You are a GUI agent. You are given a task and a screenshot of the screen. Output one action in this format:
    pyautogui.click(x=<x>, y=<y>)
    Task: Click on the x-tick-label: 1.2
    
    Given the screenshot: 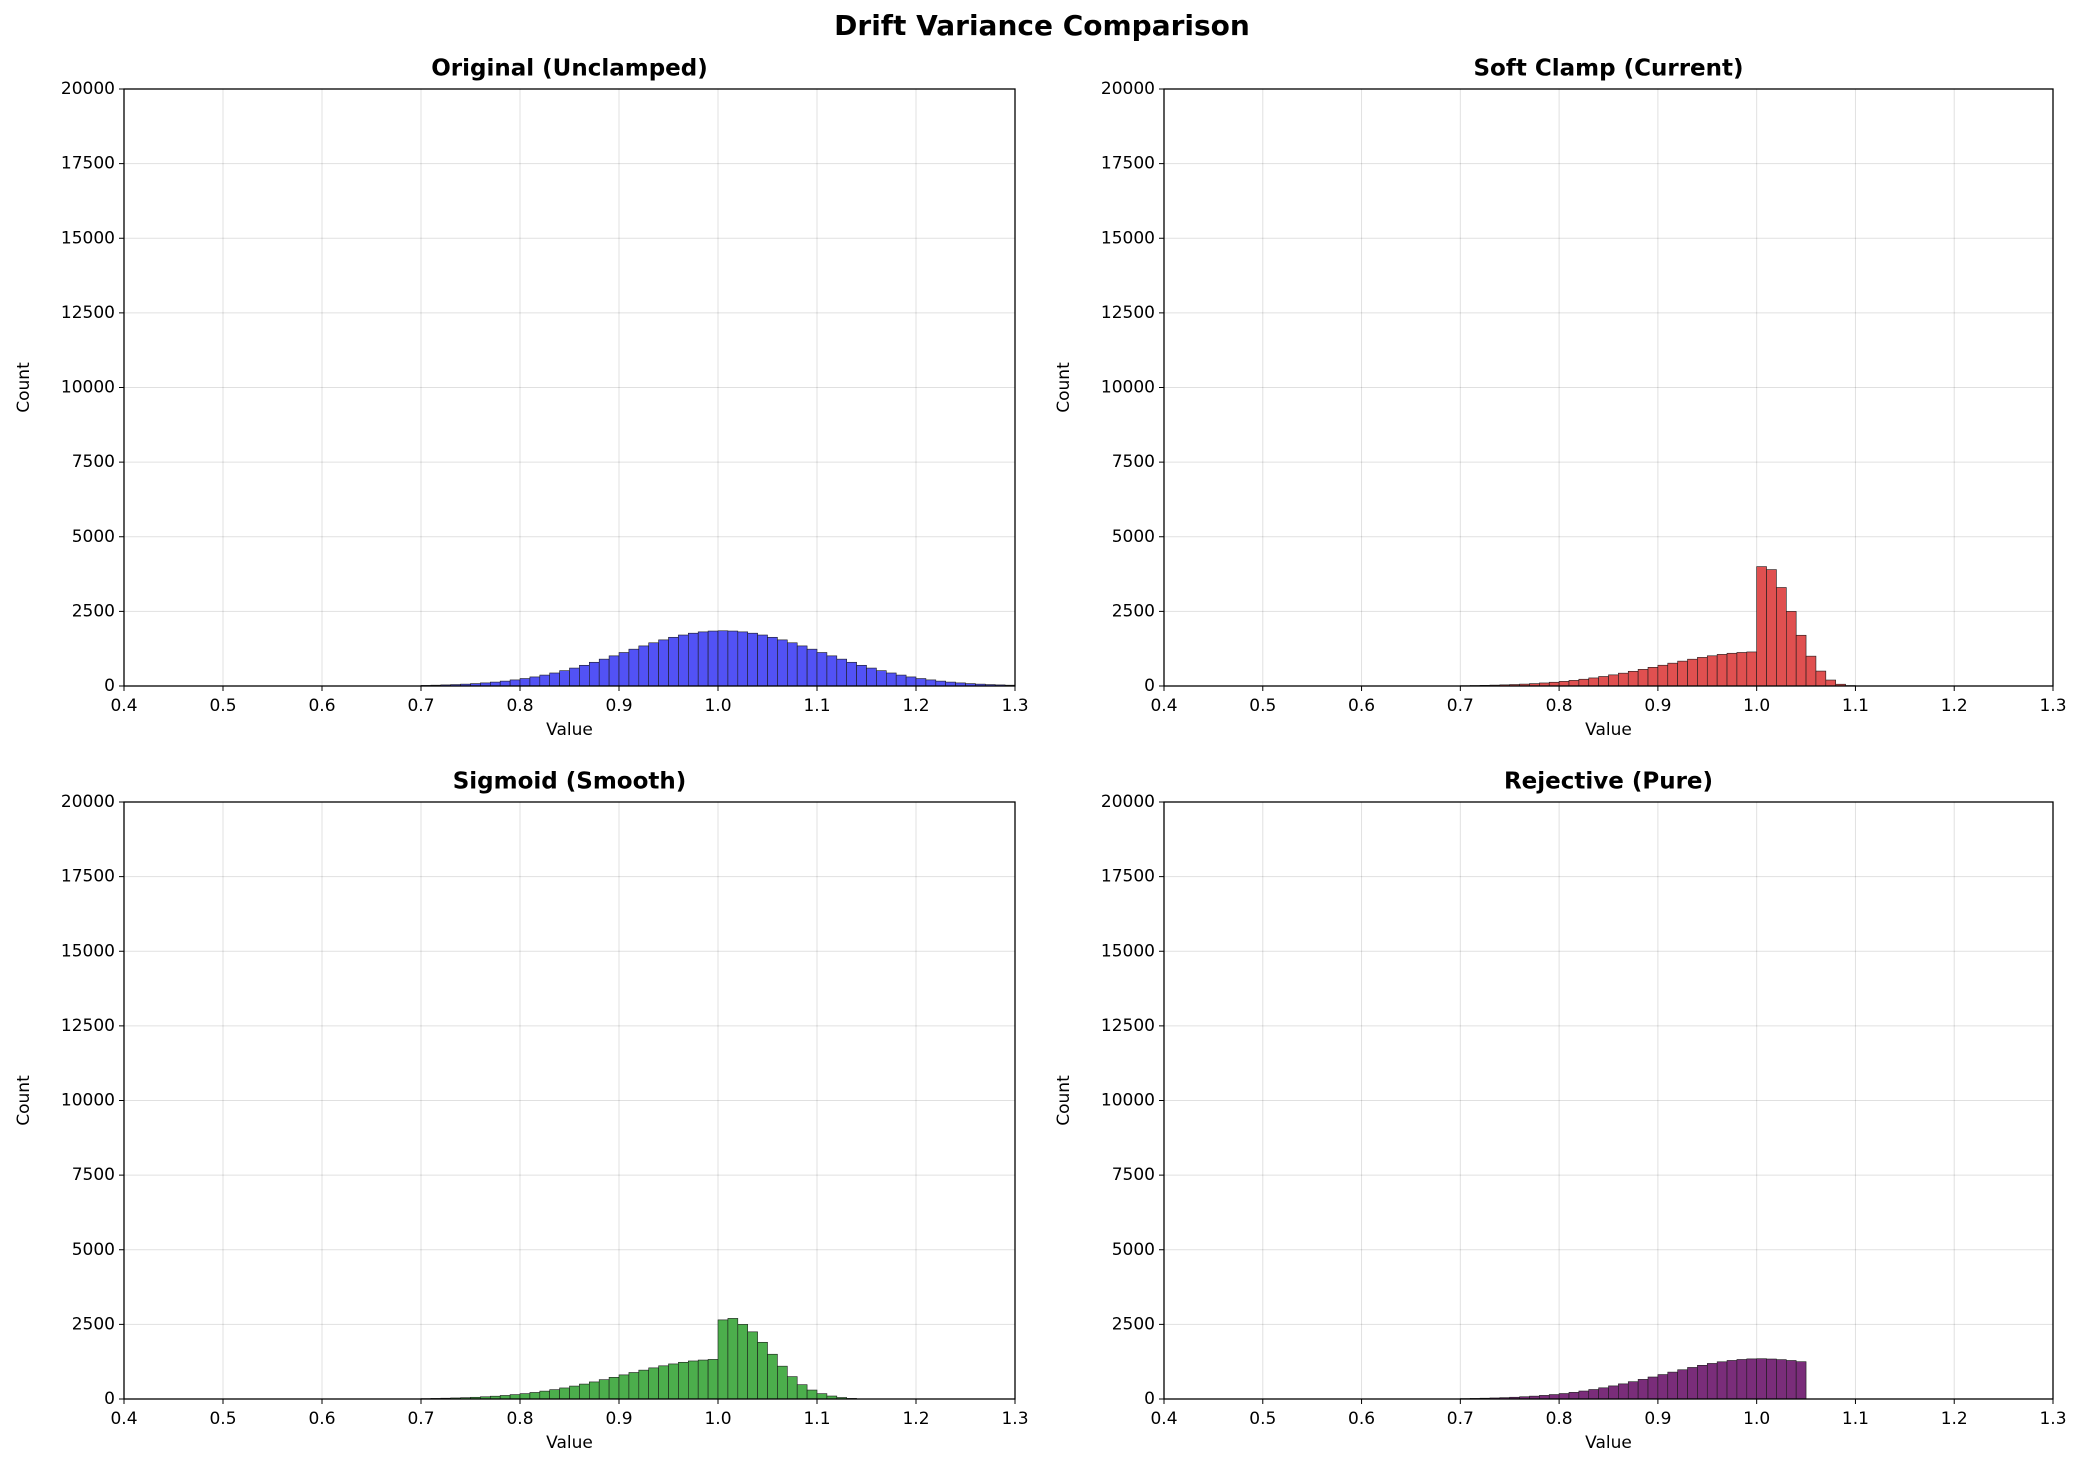 What is the action you would take?
    pyautogui.click(x=1954, y=706)
    